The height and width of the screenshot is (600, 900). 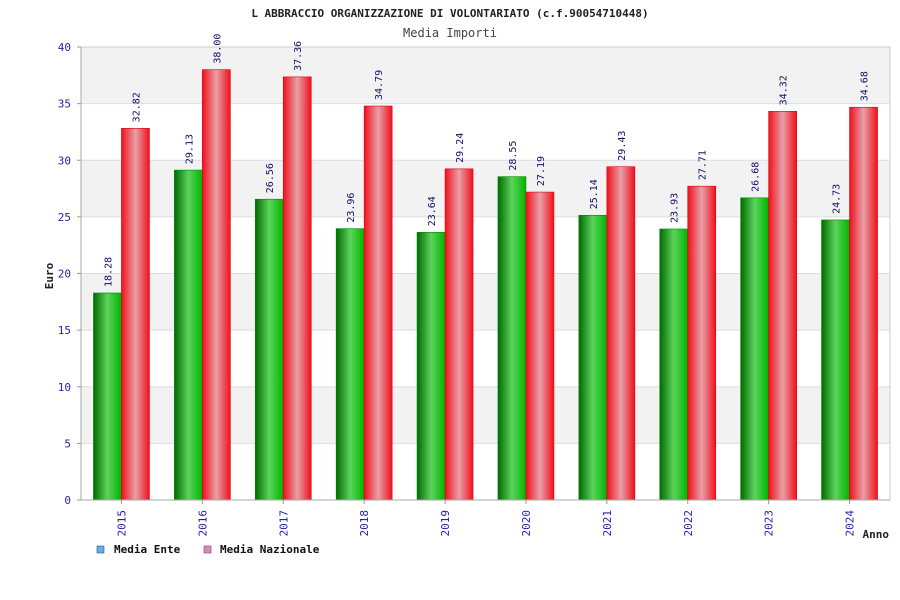 What do you see at coordinates (432, 211) in the screenshot?
I see `data-label: 23.64` at bounding box center [432, 211].